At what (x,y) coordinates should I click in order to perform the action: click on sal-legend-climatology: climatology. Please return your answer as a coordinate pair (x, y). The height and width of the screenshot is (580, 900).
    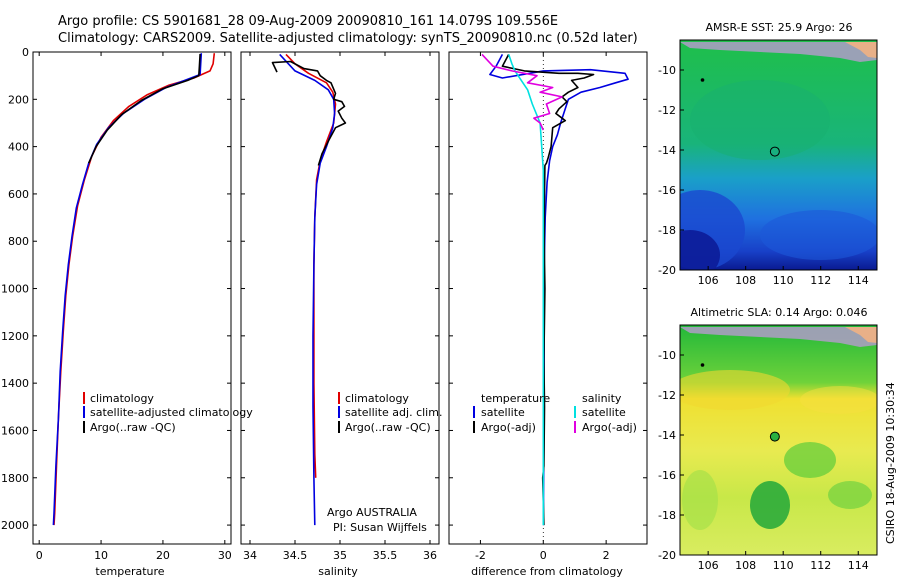
    Looking at the image, I should click on (377, 398).